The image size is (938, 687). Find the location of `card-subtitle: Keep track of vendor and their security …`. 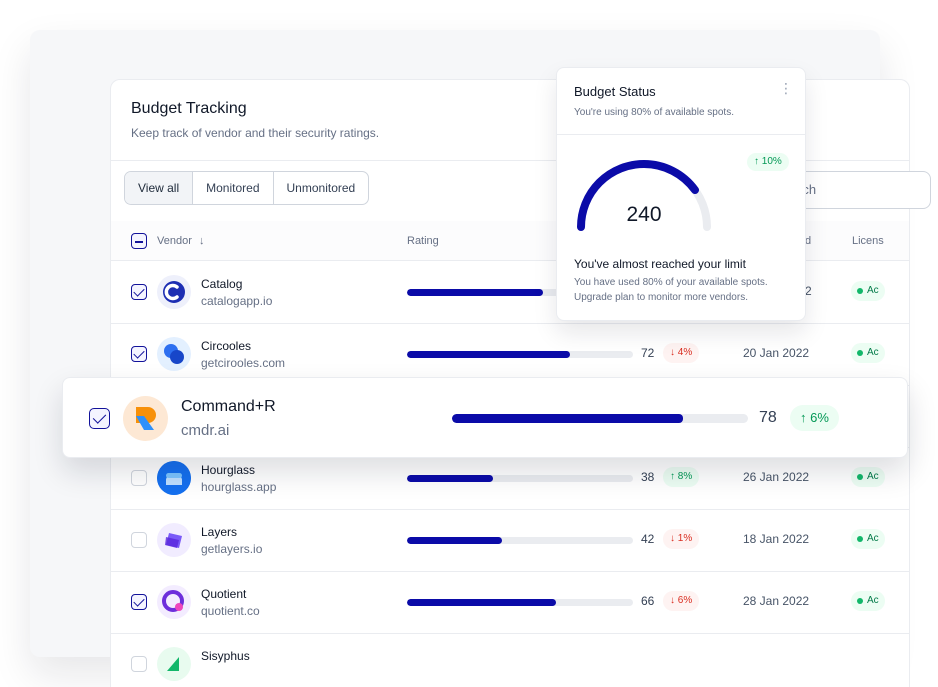

card-subtitle: Keep track of vendor and their security … is located at coordinates (255, 133).